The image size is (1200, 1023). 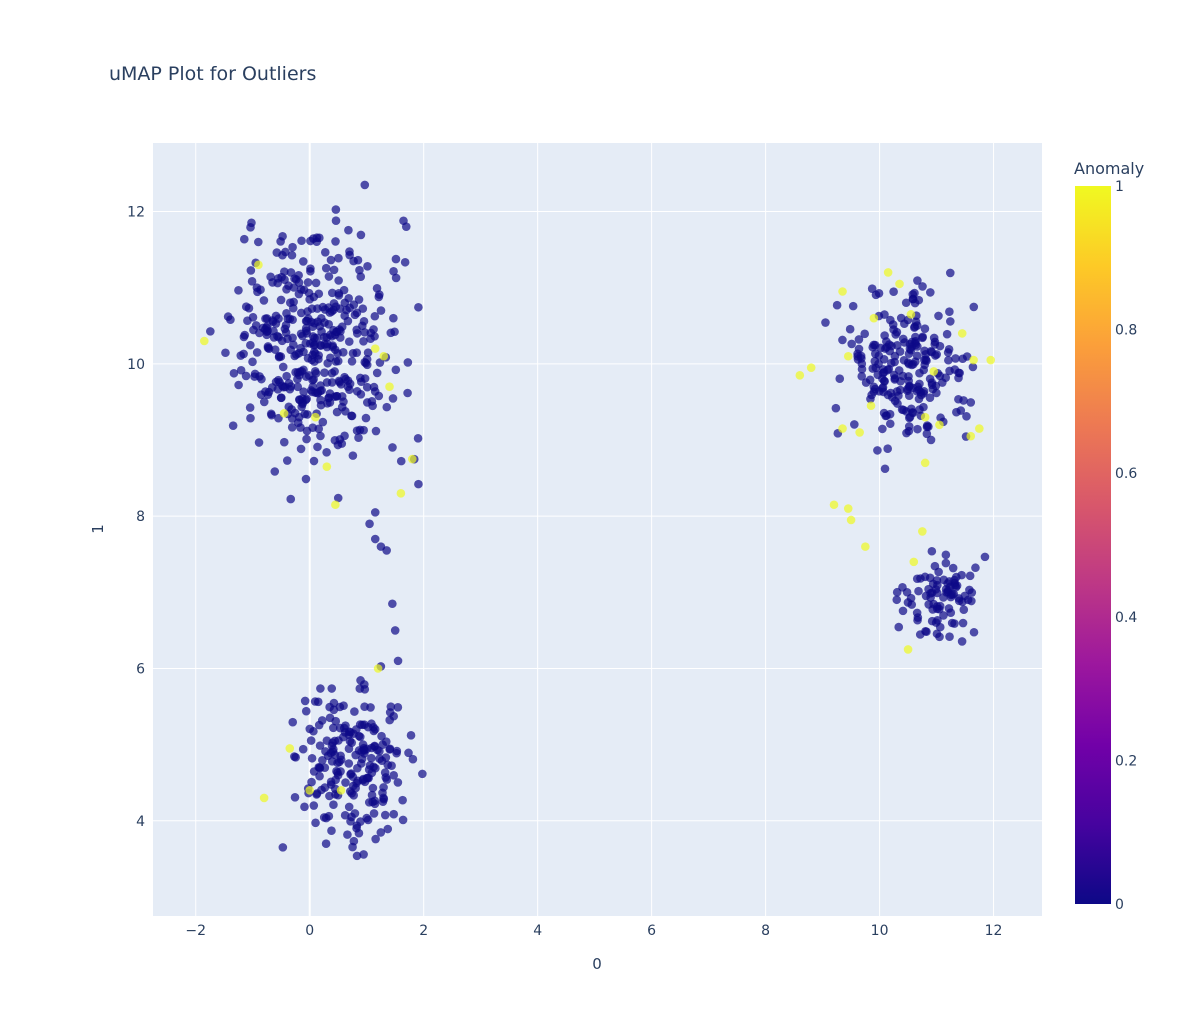 What do you see at coordinates (1126, 331) in the screenshot?
I see `colorbar-tick-label: 0.8` at bounding box center [1126, 331].